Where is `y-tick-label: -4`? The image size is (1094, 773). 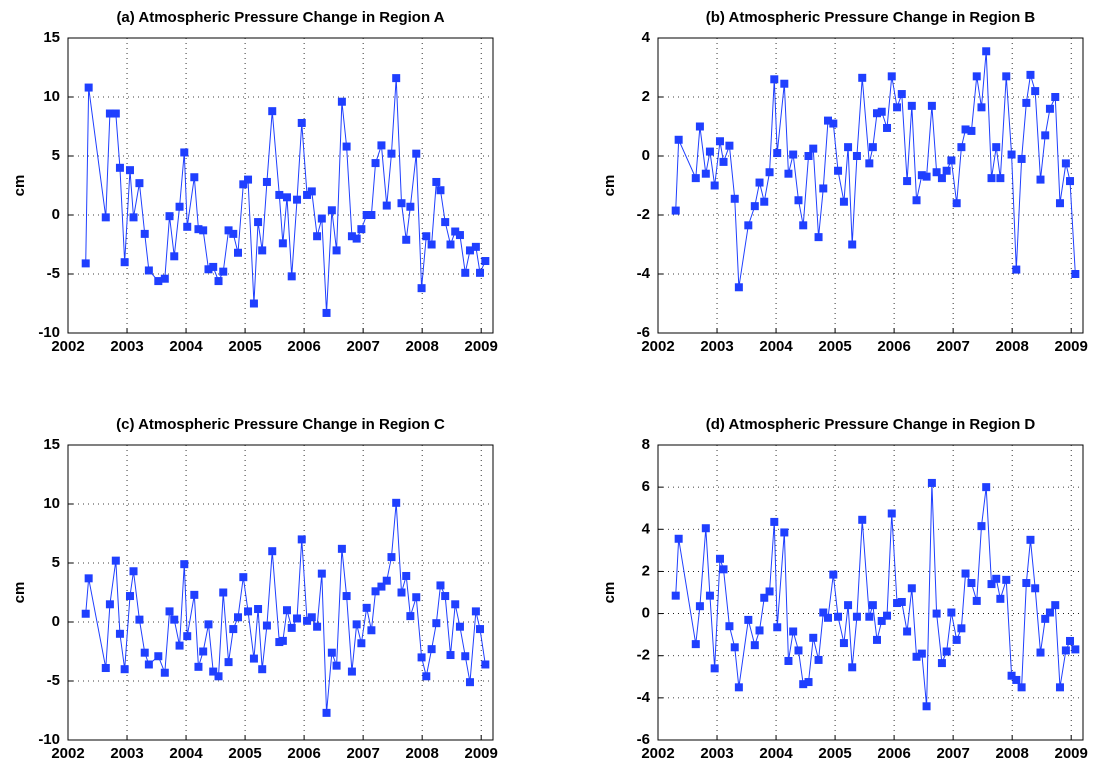 y-tick-label: -4 is located at coordinates (644, 273).